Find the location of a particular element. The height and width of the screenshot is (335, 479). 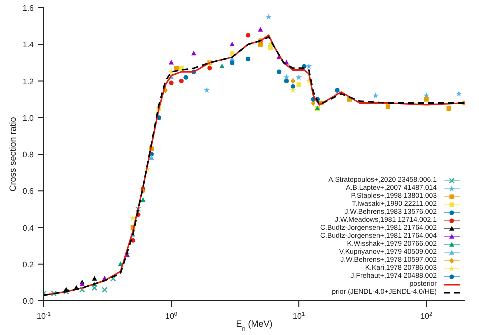

y-tick-label: 1.4 is located at coordinates (28, 45).